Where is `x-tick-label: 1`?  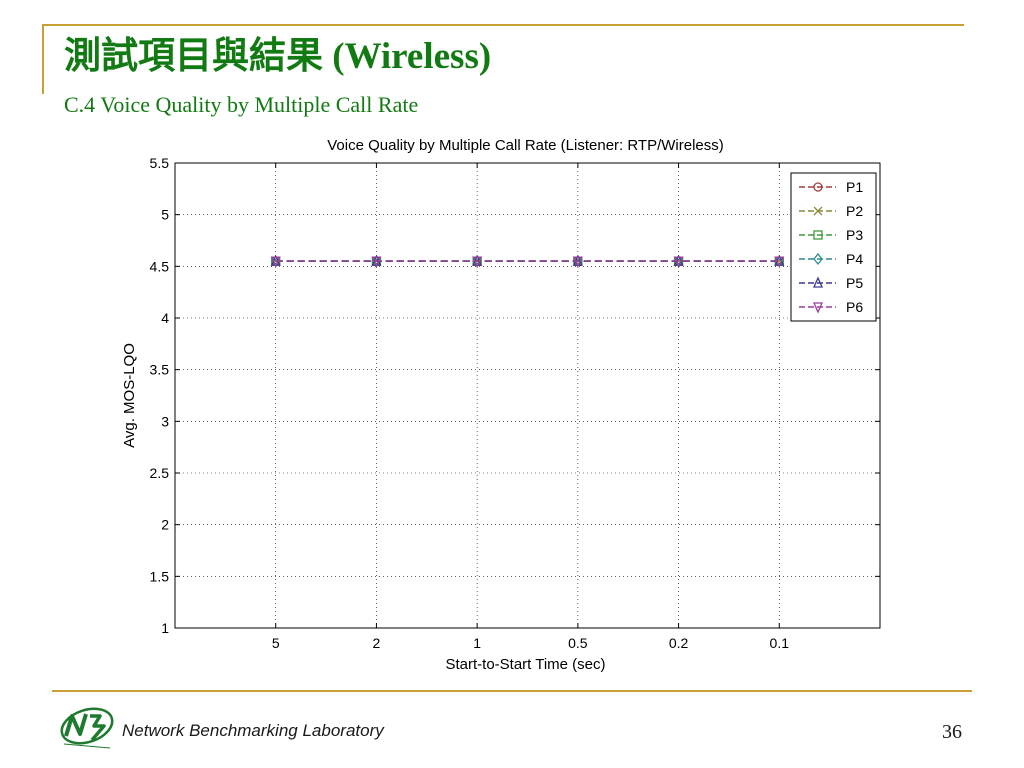 x-tick-label: 1 is located at coordinates (477, 643).